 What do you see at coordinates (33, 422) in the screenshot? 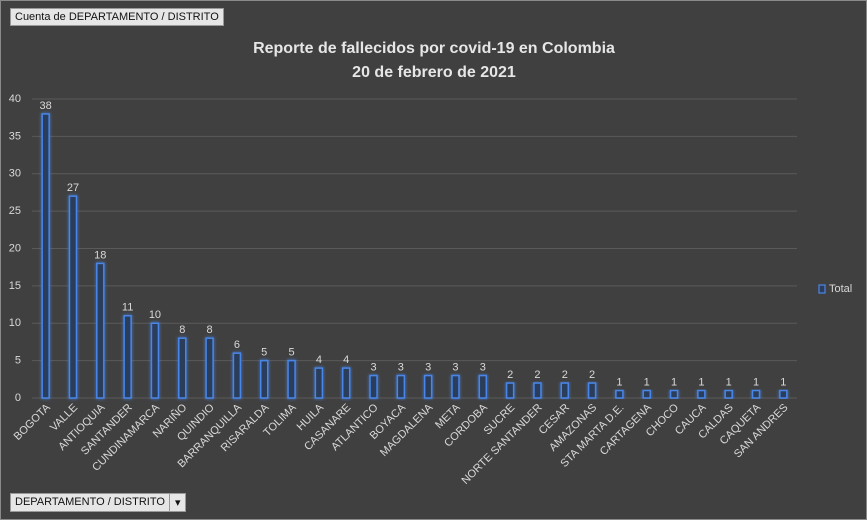
I see `x-tick-label: BOGOTA` at bounding box center [33, 422].